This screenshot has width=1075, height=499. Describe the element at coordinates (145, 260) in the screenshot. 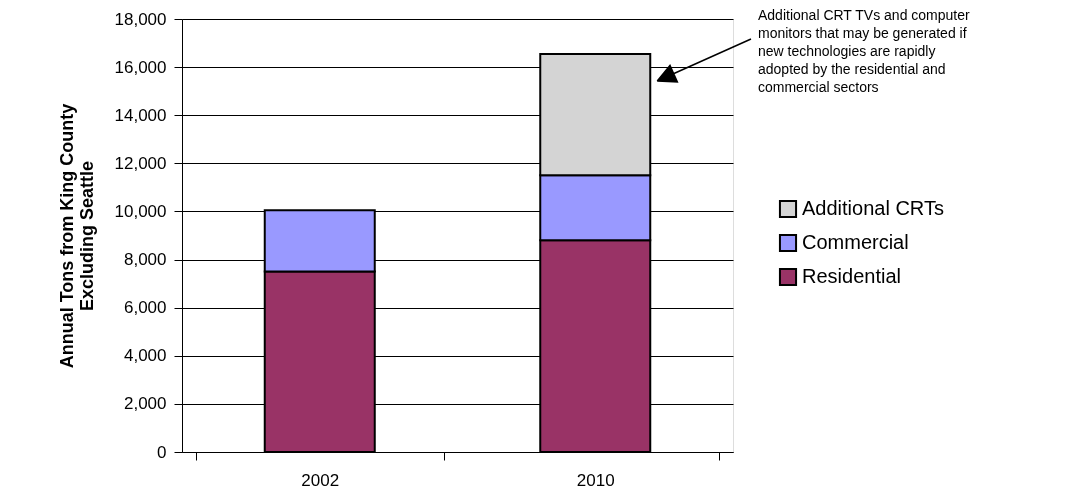

I see `y-tick-label: 8,000` at that location.